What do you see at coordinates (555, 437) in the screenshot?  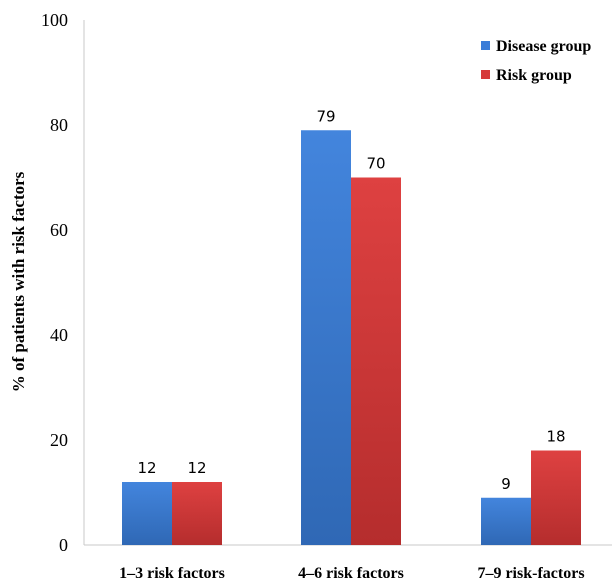 I see `data-label: 18` at bounding box center [555, 437].